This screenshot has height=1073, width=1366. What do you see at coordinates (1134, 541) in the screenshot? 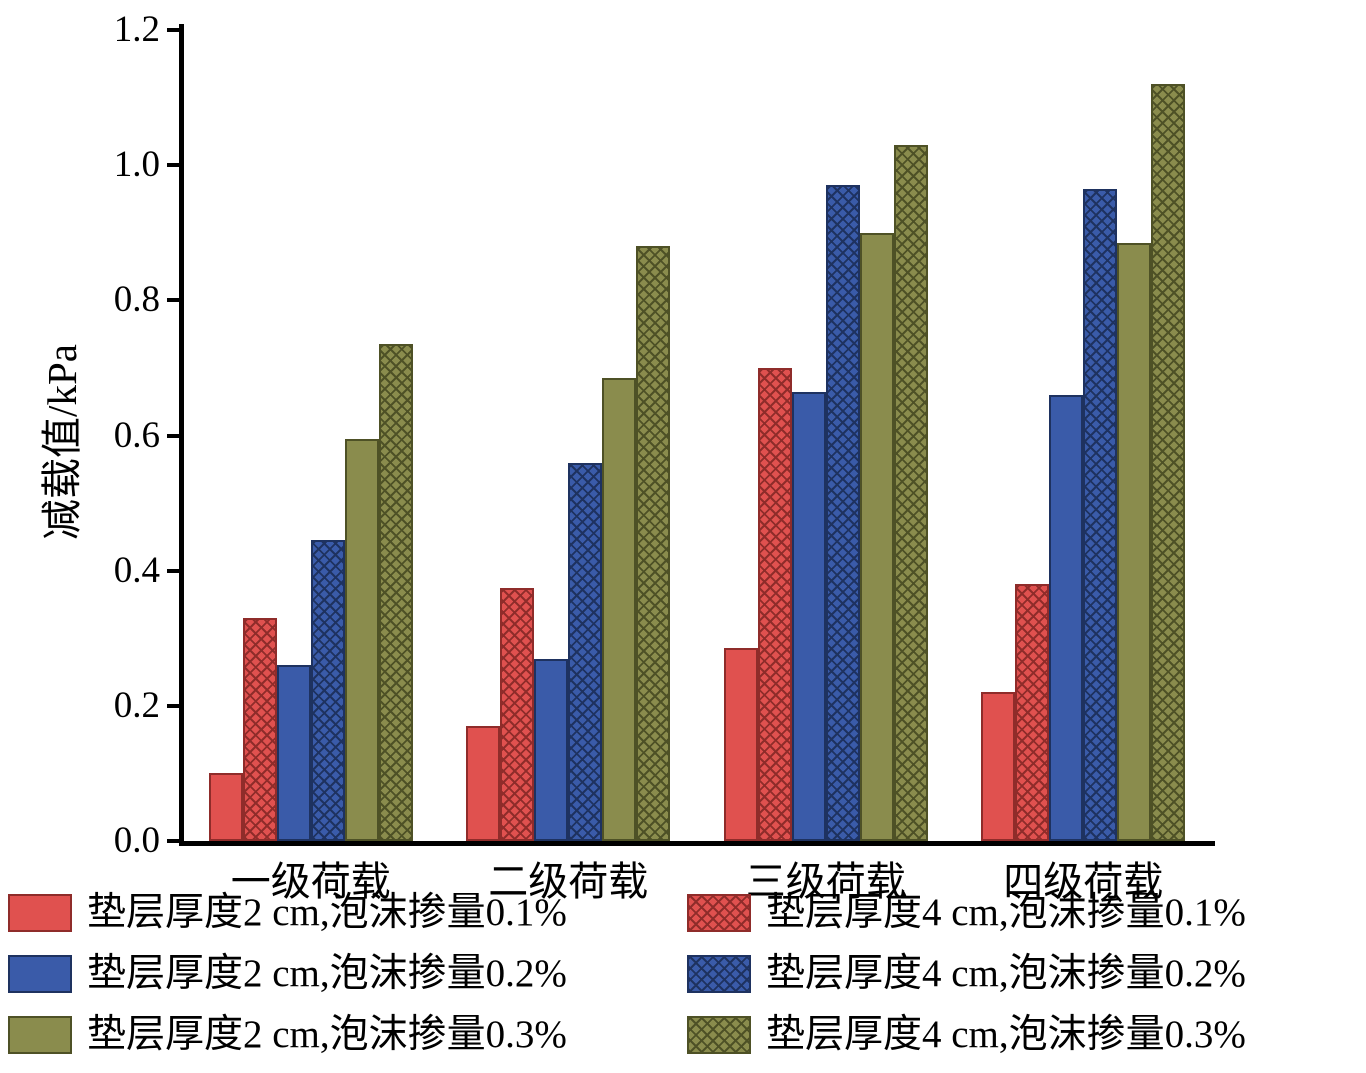
I see `bar-group4-series5` at bounding box center [1134, 541].